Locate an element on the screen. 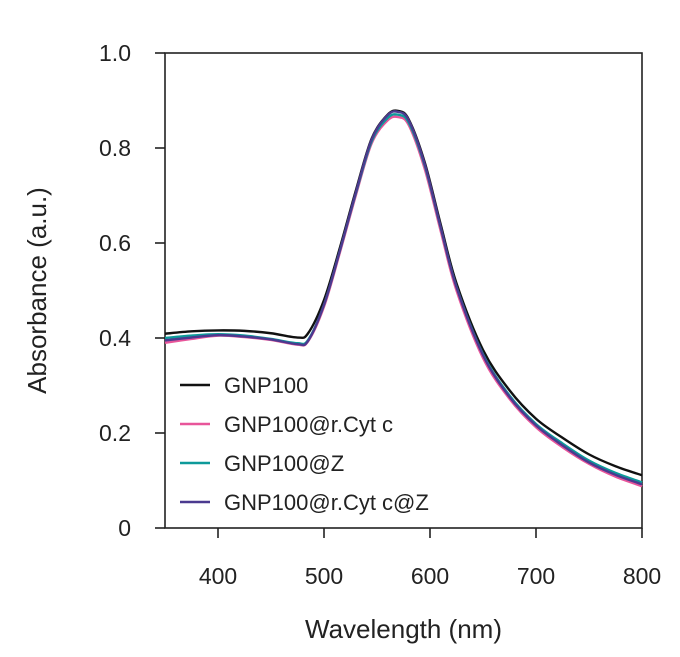 Image resolution: width=680 pixels, height=657 pixels. y-axis-title: Absorbance (a.u.) is located at coordinates (37, 290).